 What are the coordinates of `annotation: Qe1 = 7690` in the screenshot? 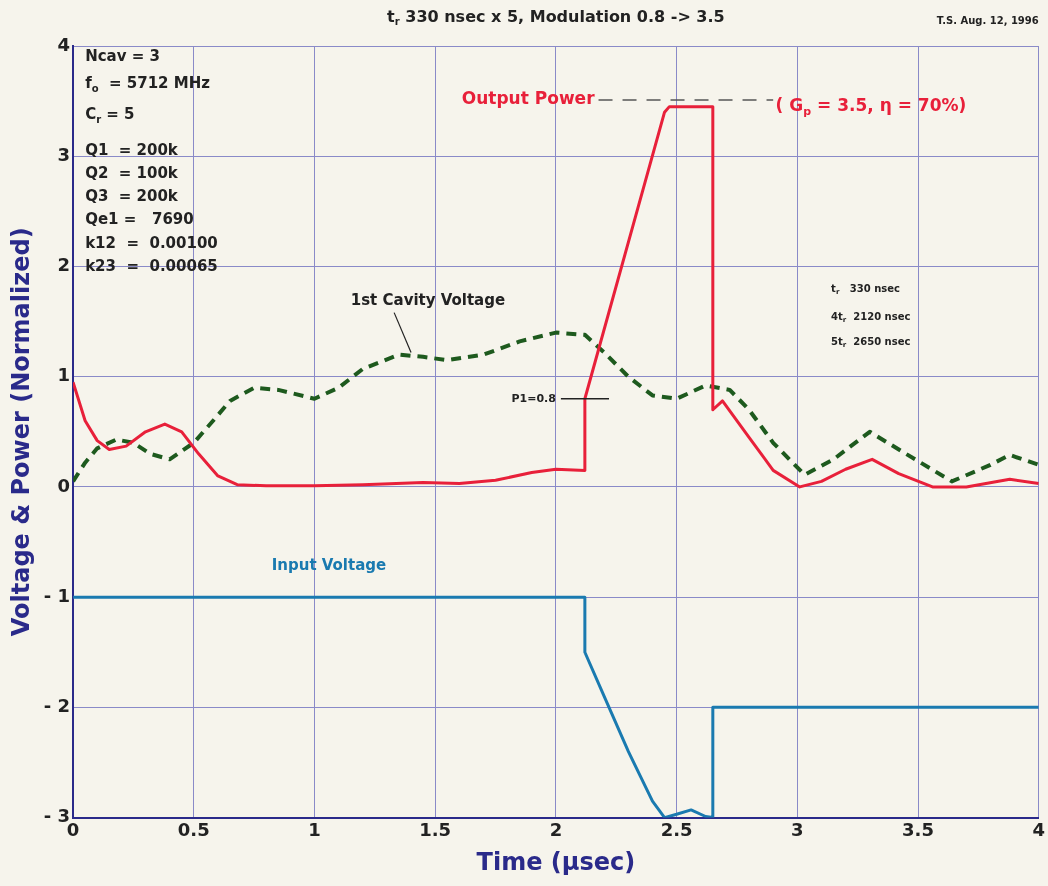 It's located at (139, 219).